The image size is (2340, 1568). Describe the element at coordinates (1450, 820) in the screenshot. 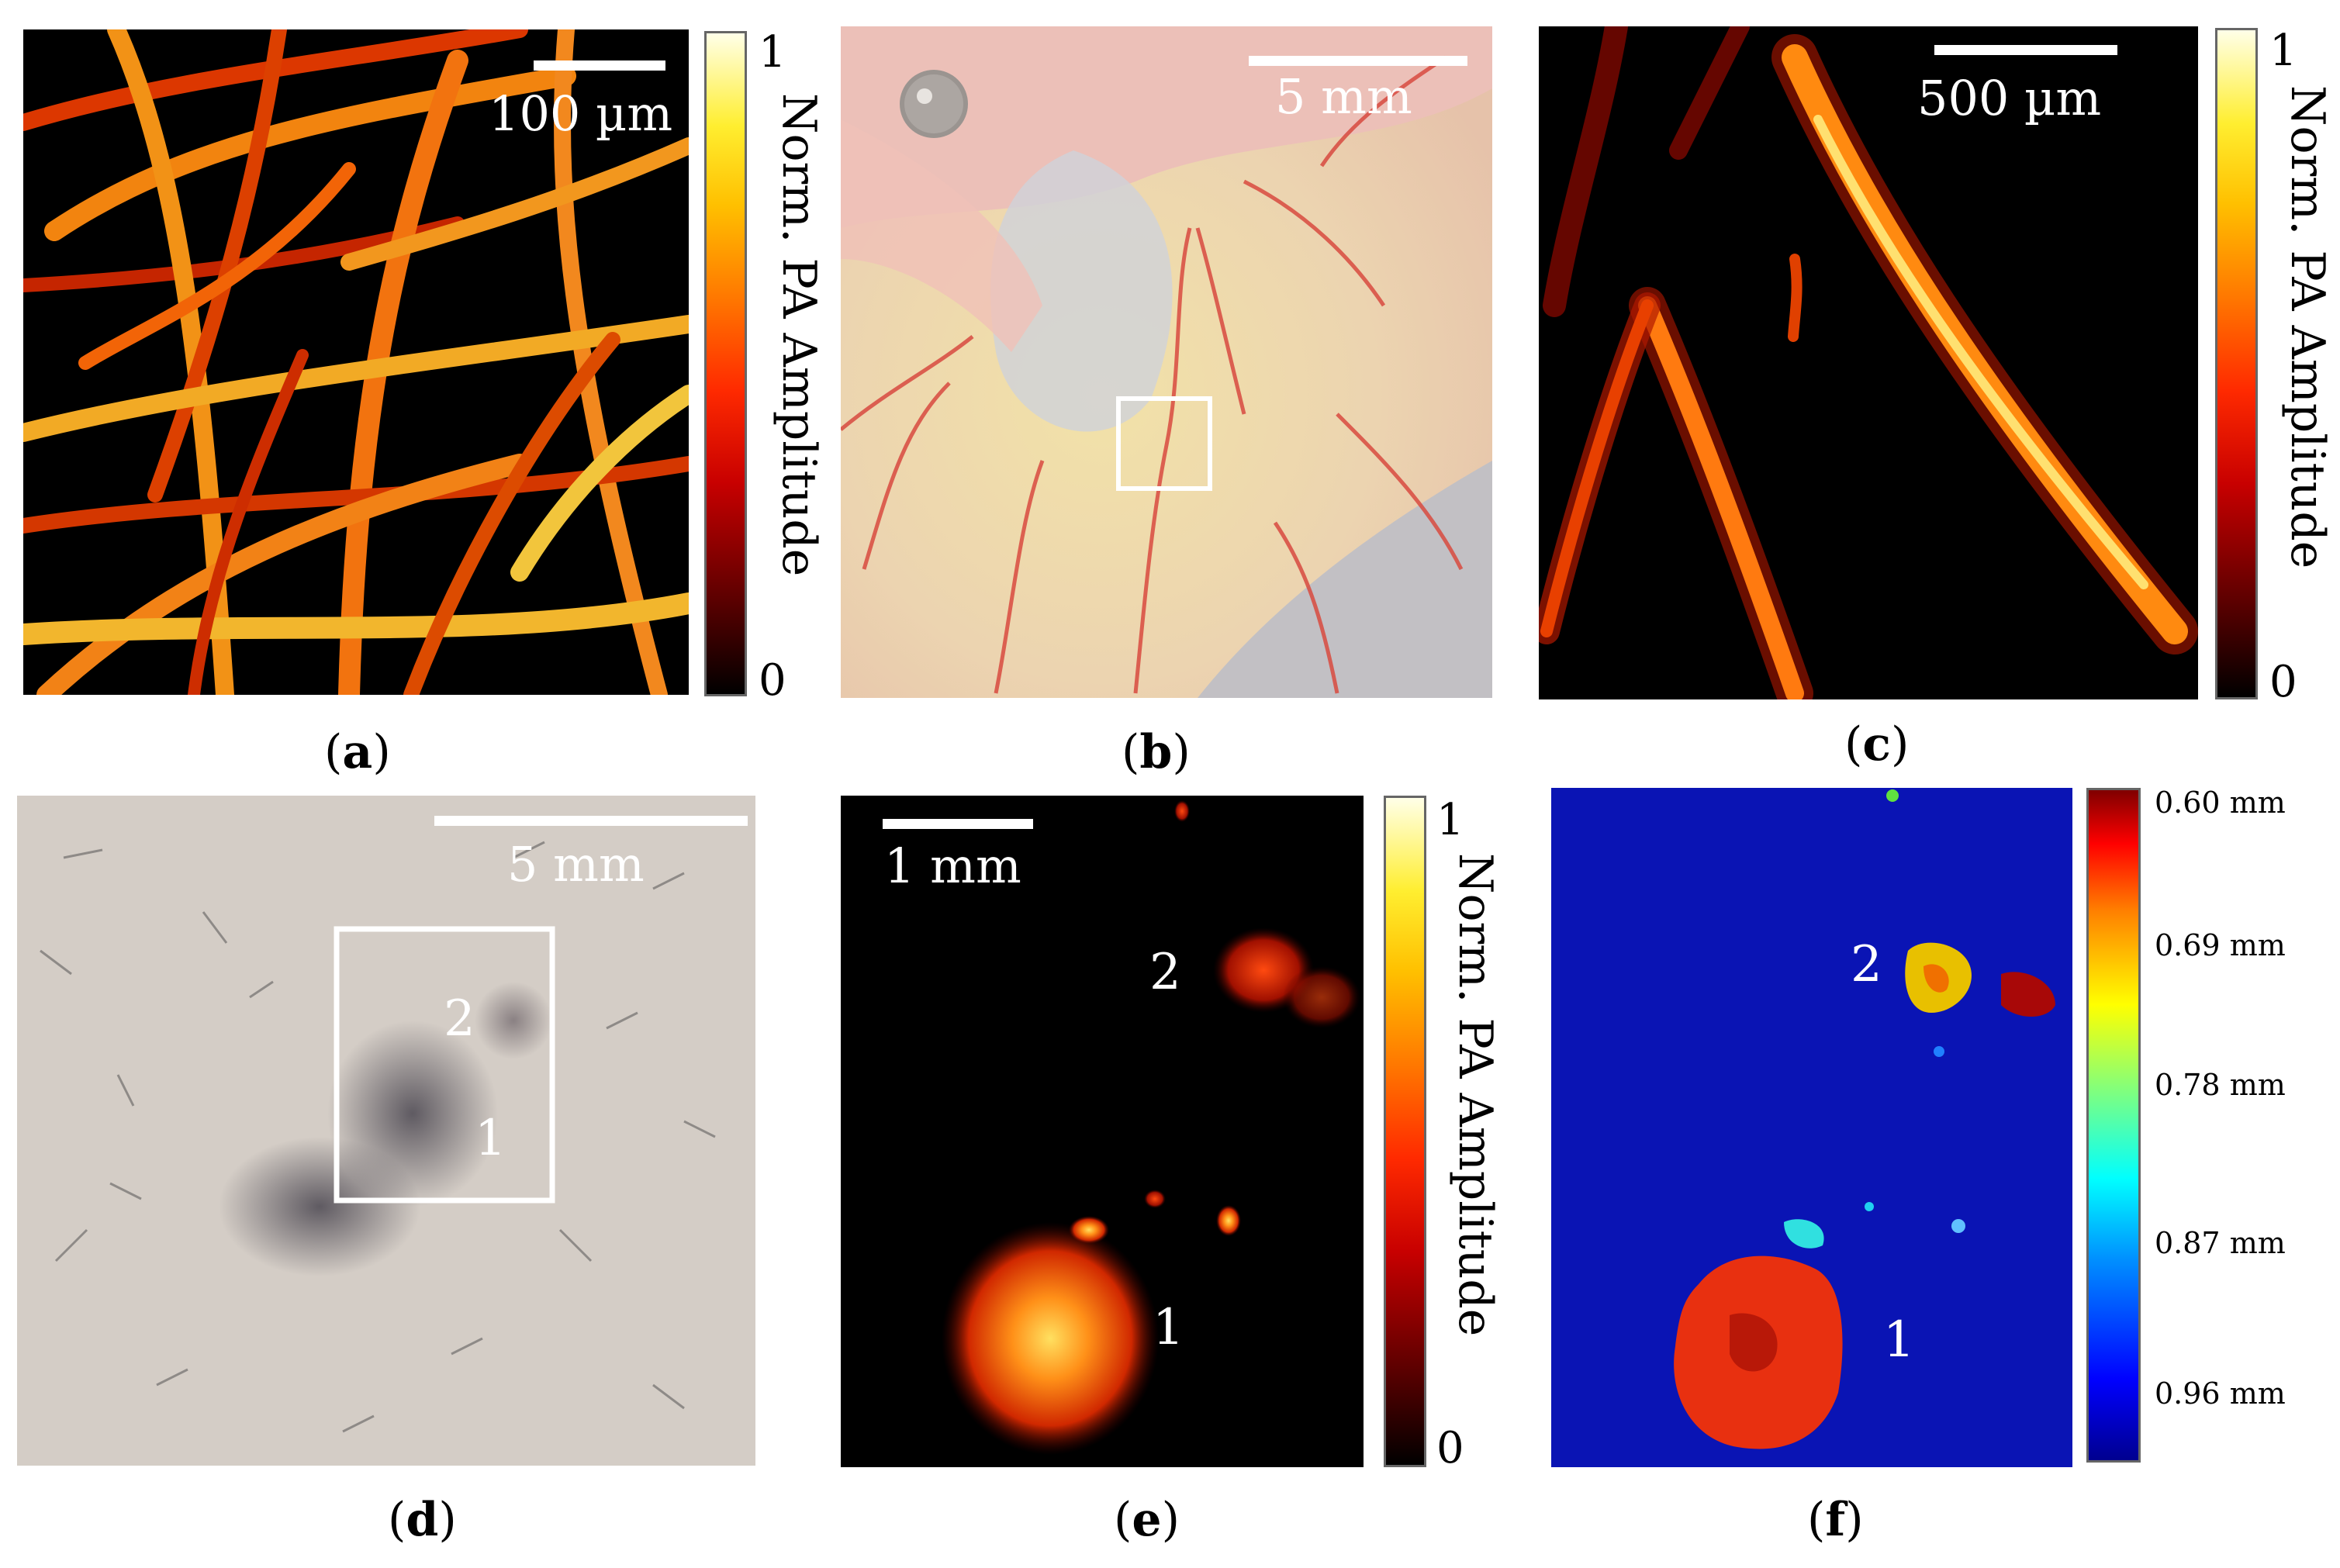

I see `panel-e-colorbar-max: 1` at that location.